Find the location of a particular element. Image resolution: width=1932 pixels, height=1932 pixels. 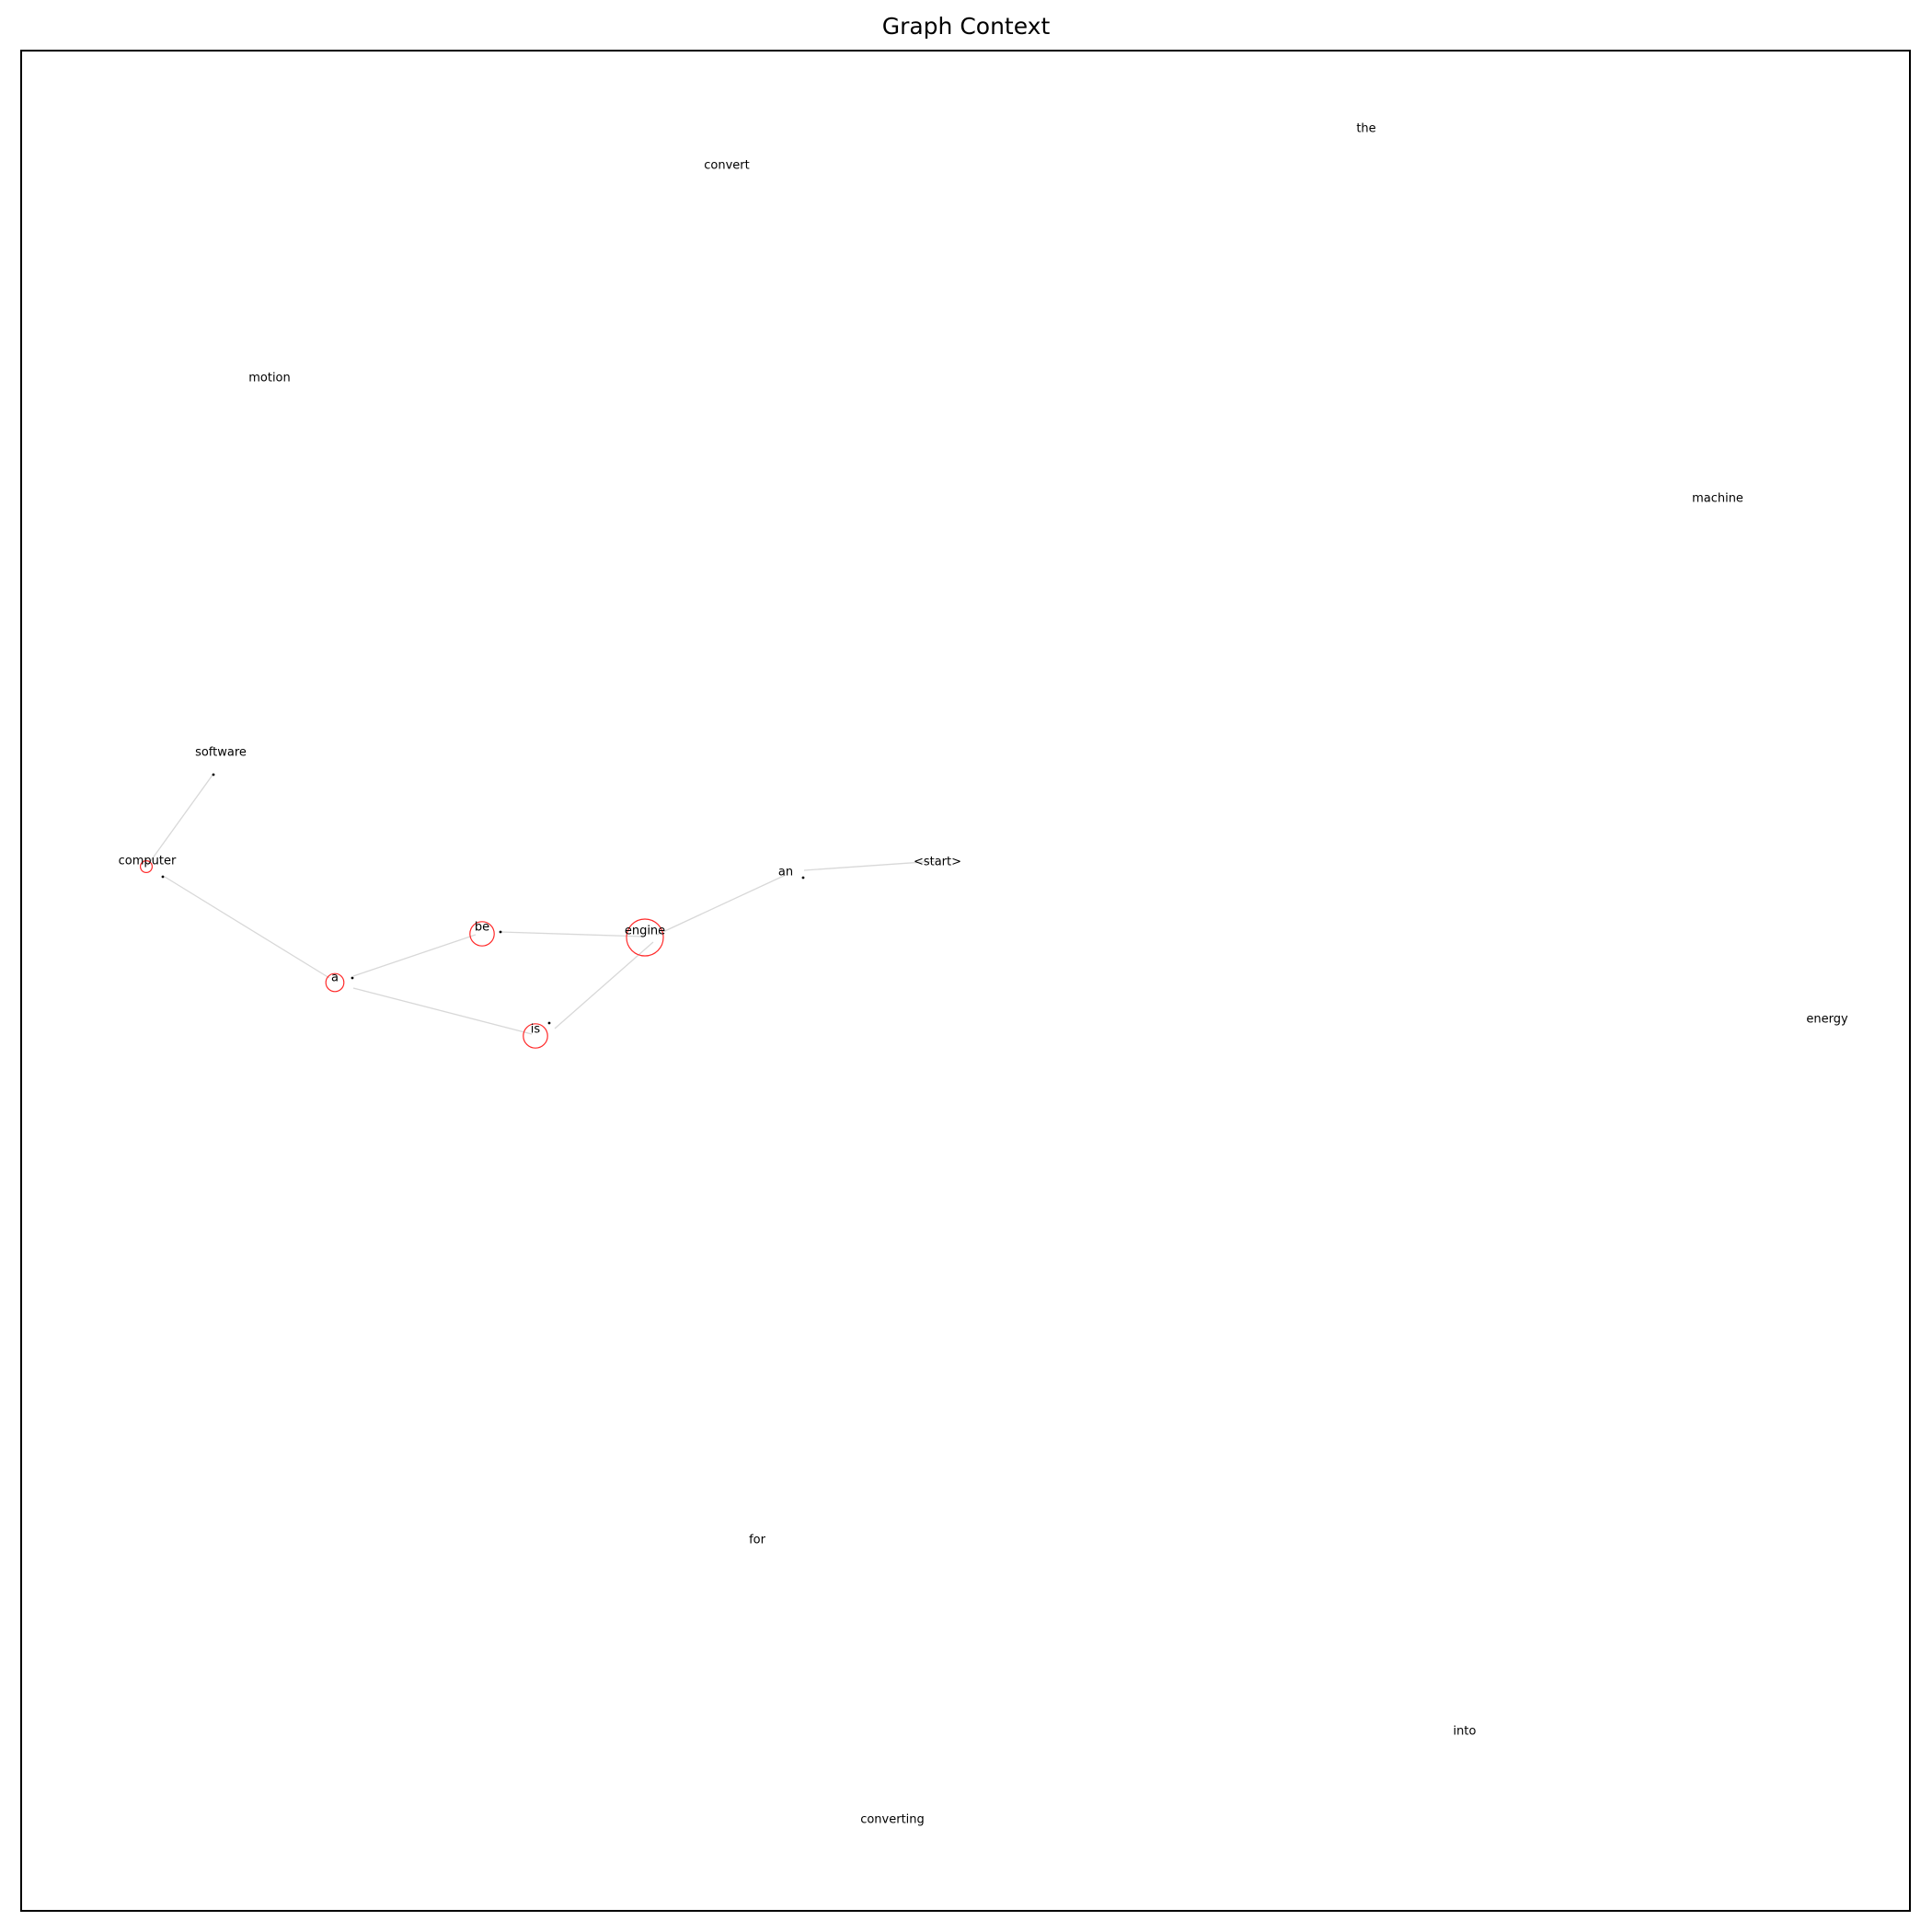

node-label-start: <start> is located at coordinates (937, 862).